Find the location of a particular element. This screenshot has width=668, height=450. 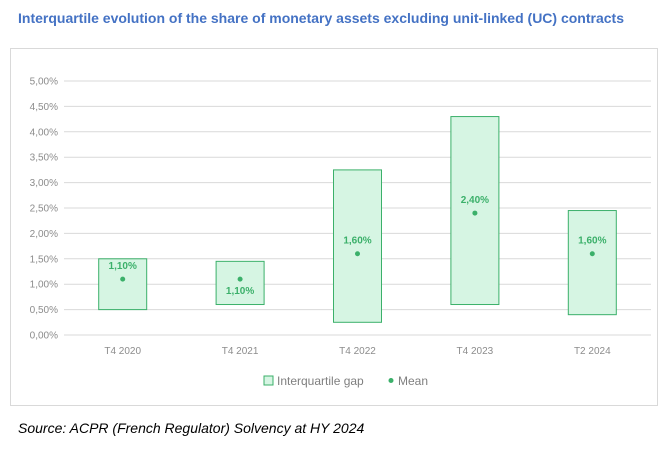

x-tick-label: T4 2020 is located at coordinates (122, 351).